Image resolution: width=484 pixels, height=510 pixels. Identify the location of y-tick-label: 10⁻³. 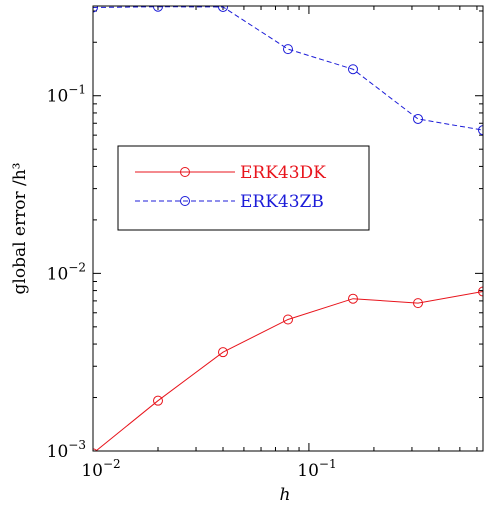
(66, 450).